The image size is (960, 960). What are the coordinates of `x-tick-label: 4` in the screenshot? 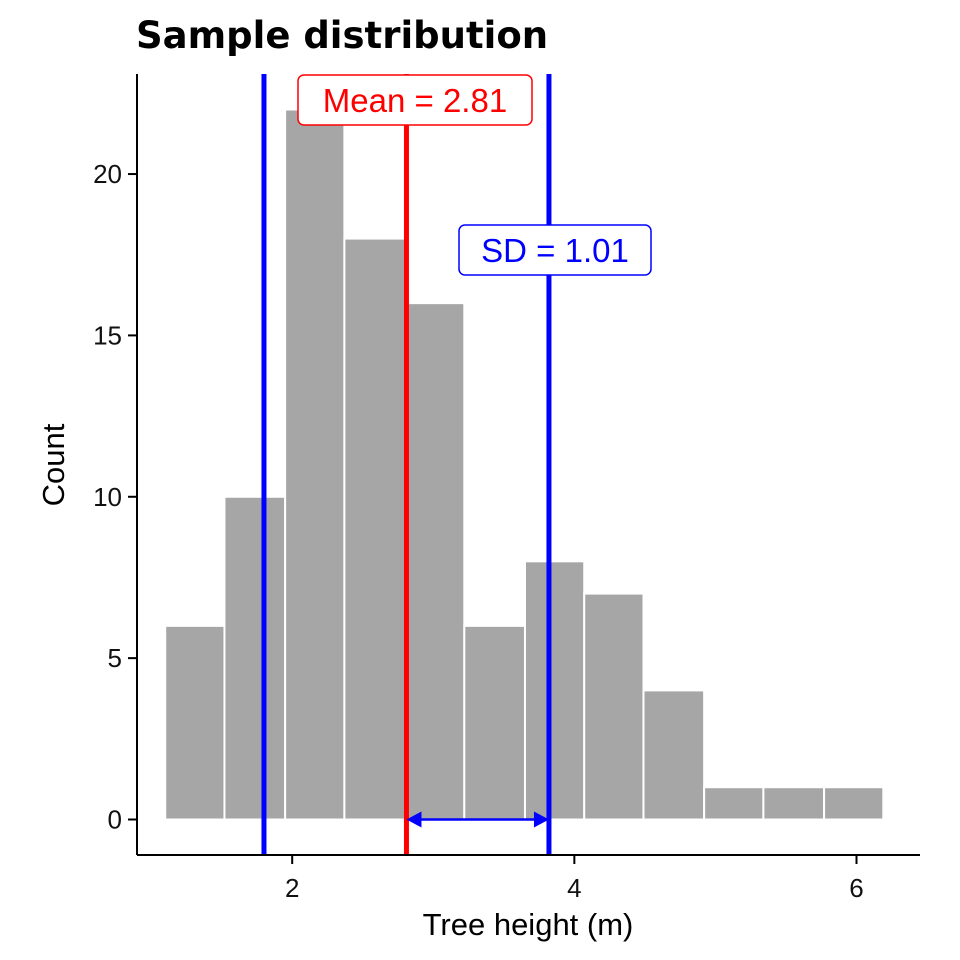 It's located at (574, 888).